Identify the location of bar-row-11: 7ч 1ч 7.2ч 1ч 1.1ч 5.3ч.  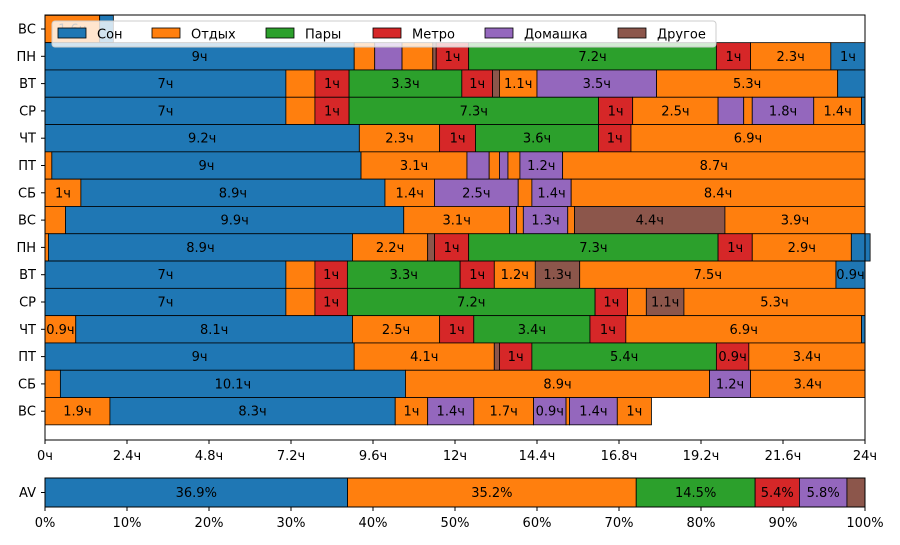
(455, 302).